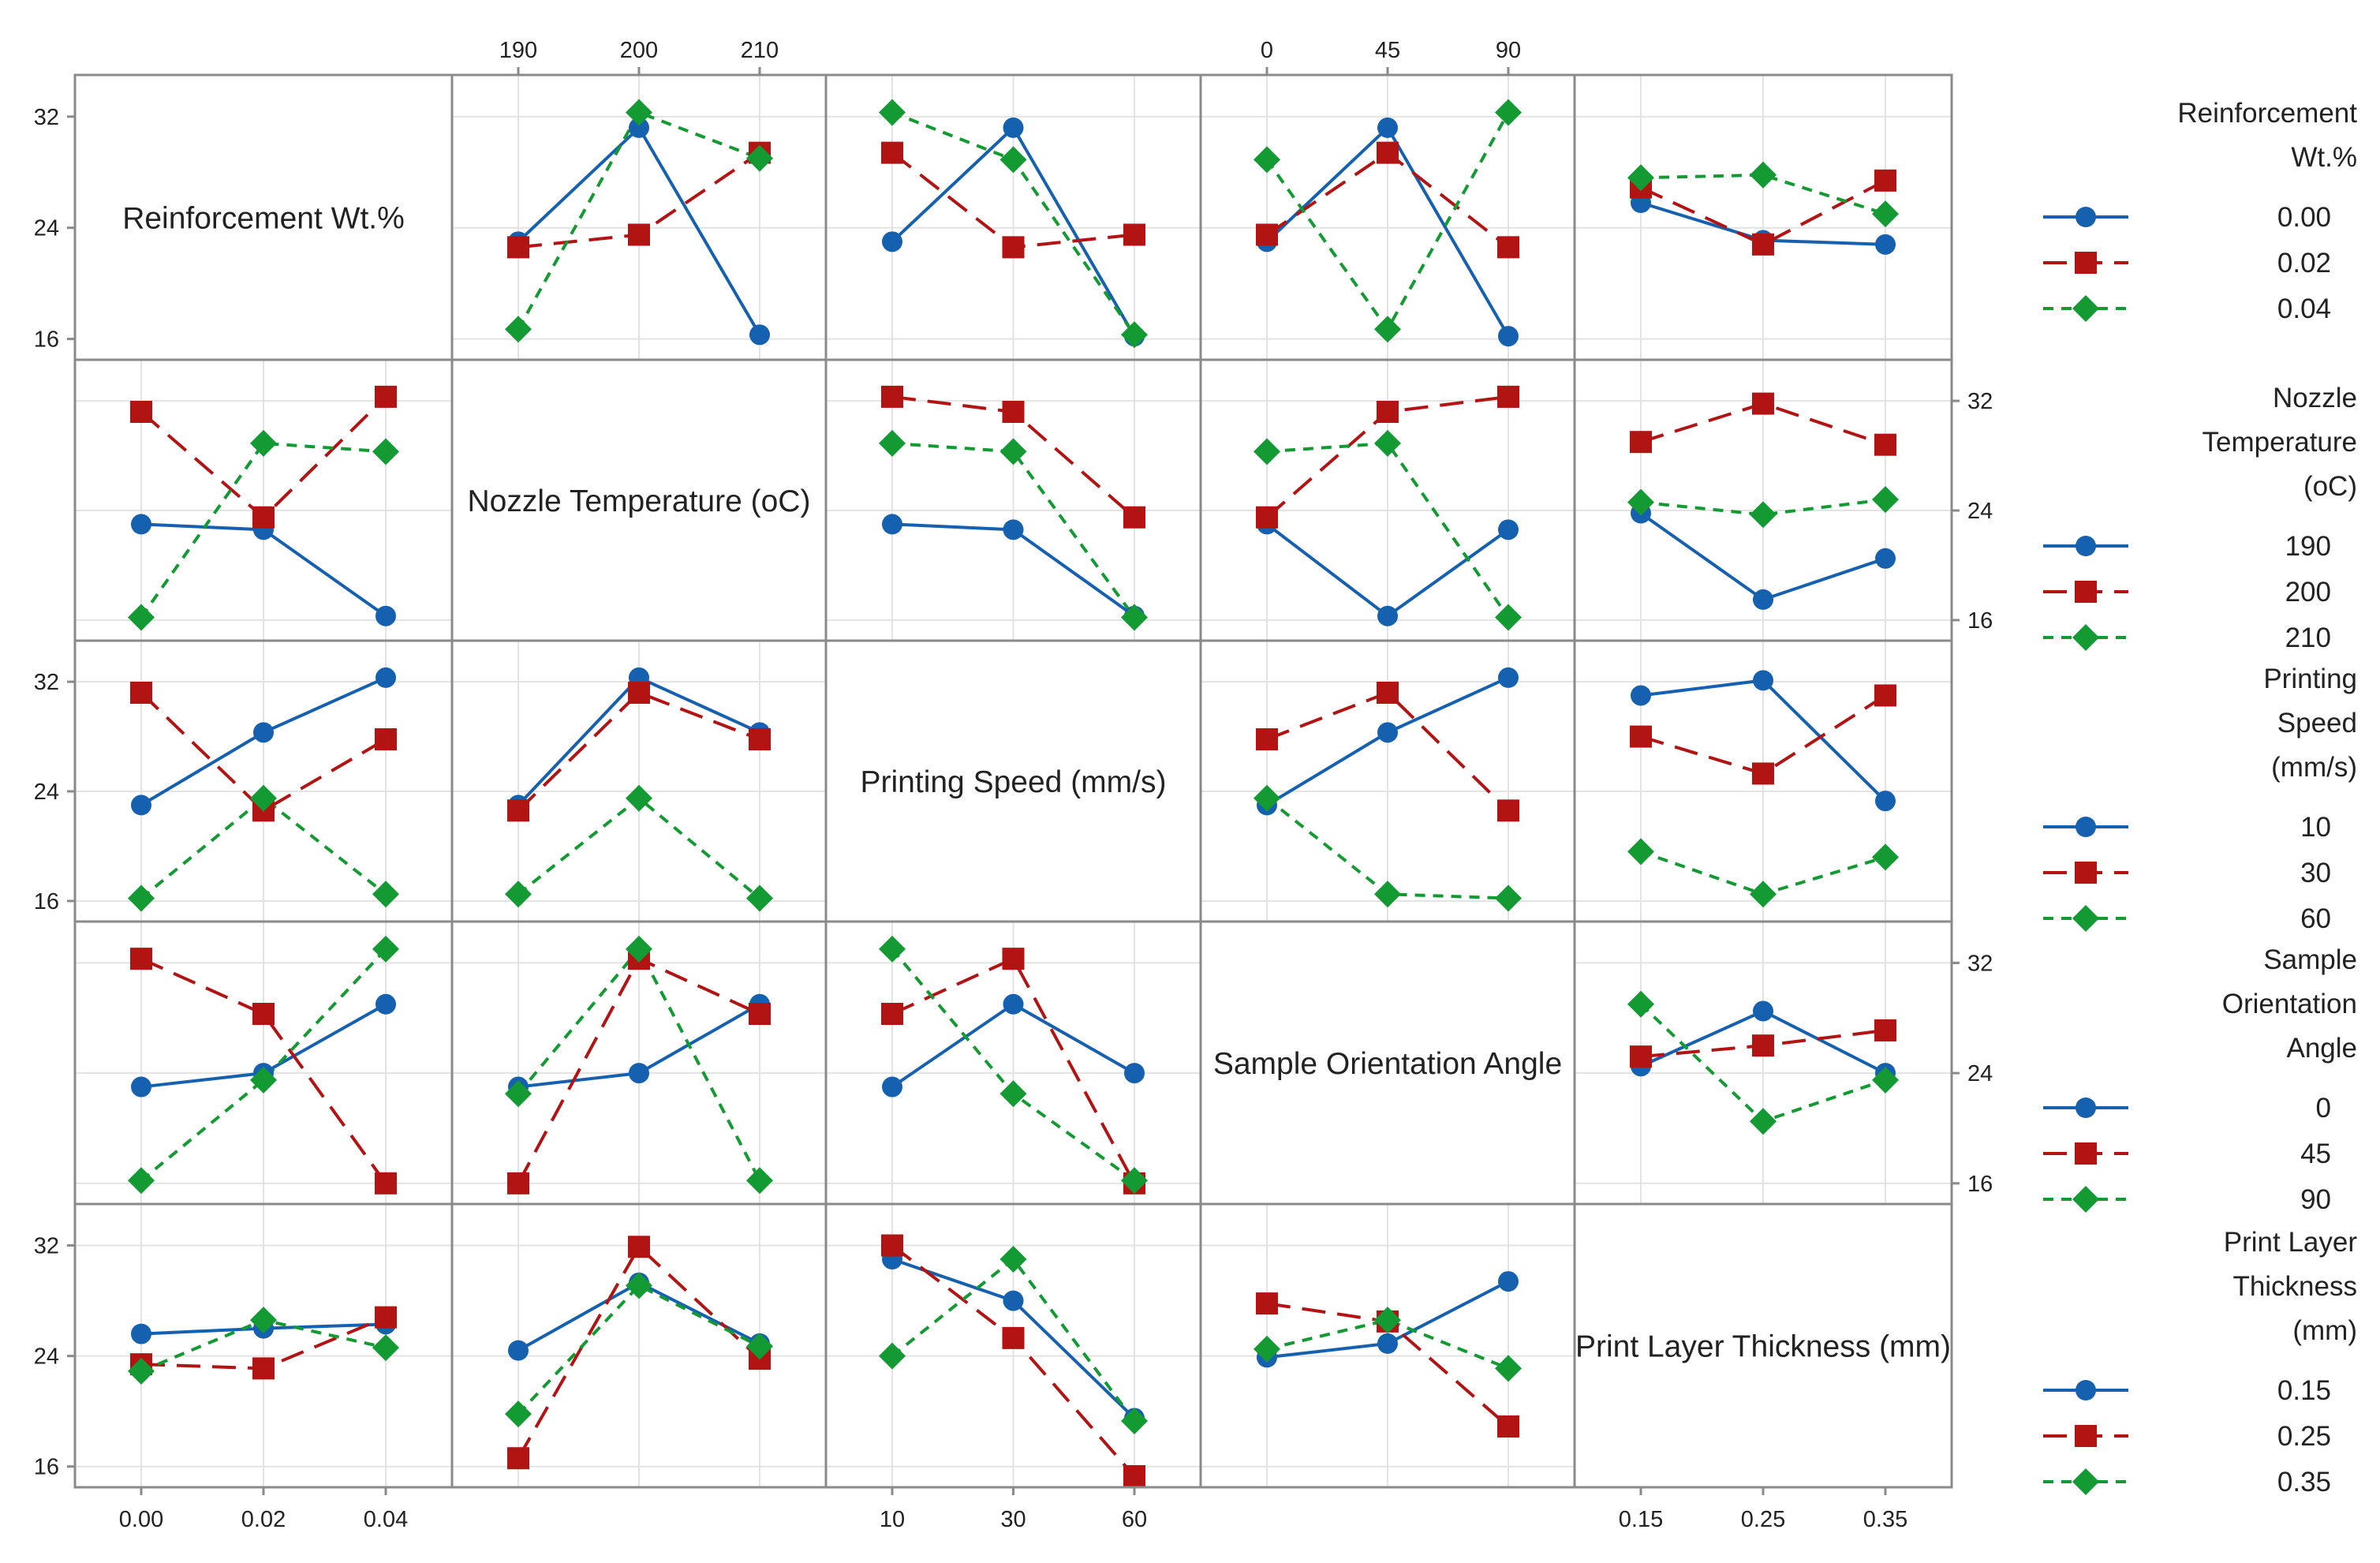  What do you see at coordinates (2315, 919) in the screenshot?
I see `legend-level-label: 60` at bounding box center [2315, 919].